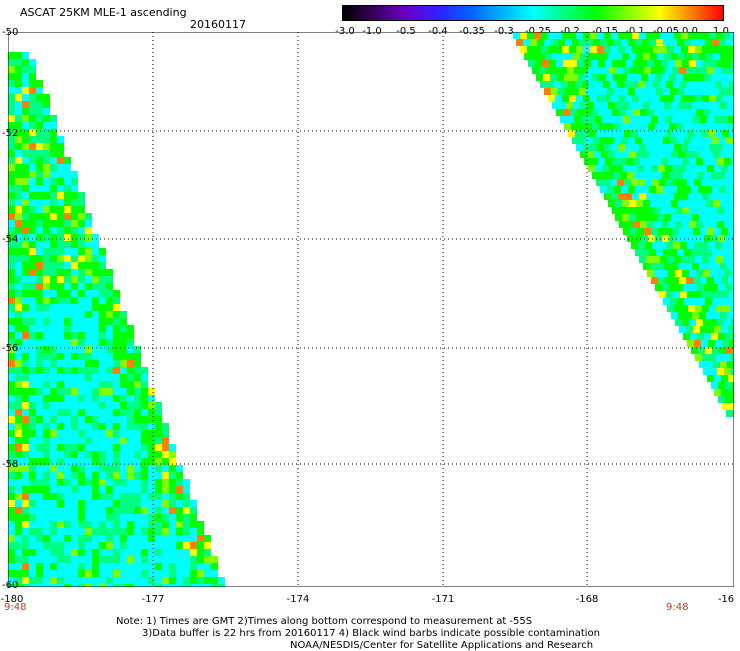 This screenshot has width=740, height=651. I want to click on lat-label: -60, so click(10, 585).